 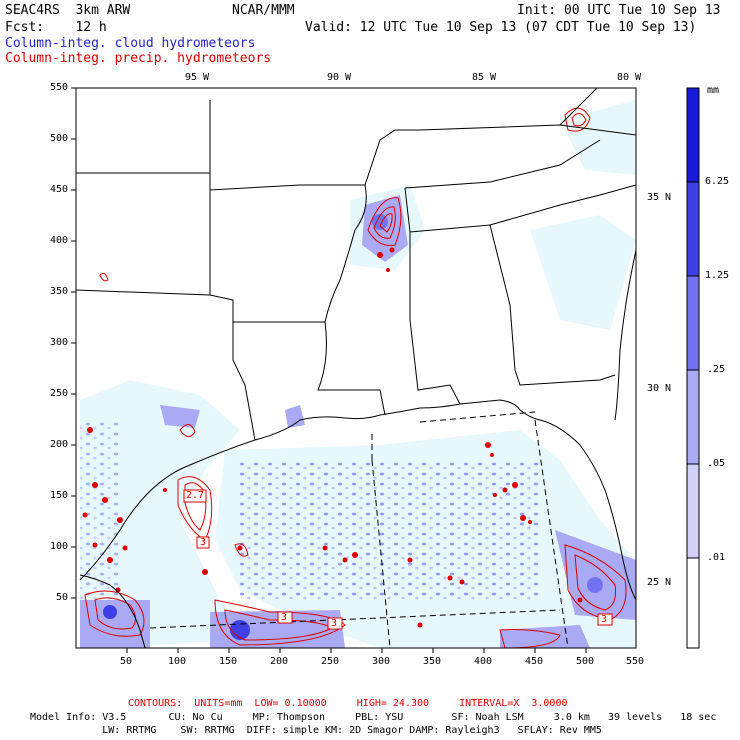 I want to click on lon-label: 80 W, so click(x=629, y=77).